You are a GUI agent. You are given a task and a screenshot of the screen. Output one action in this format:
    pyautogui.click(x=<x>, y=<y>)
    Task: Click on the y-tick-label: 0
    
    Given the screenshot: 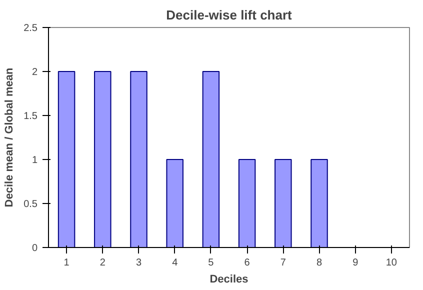 What is the action you would take?
    pyautogui.click(x=35, y=248)
    